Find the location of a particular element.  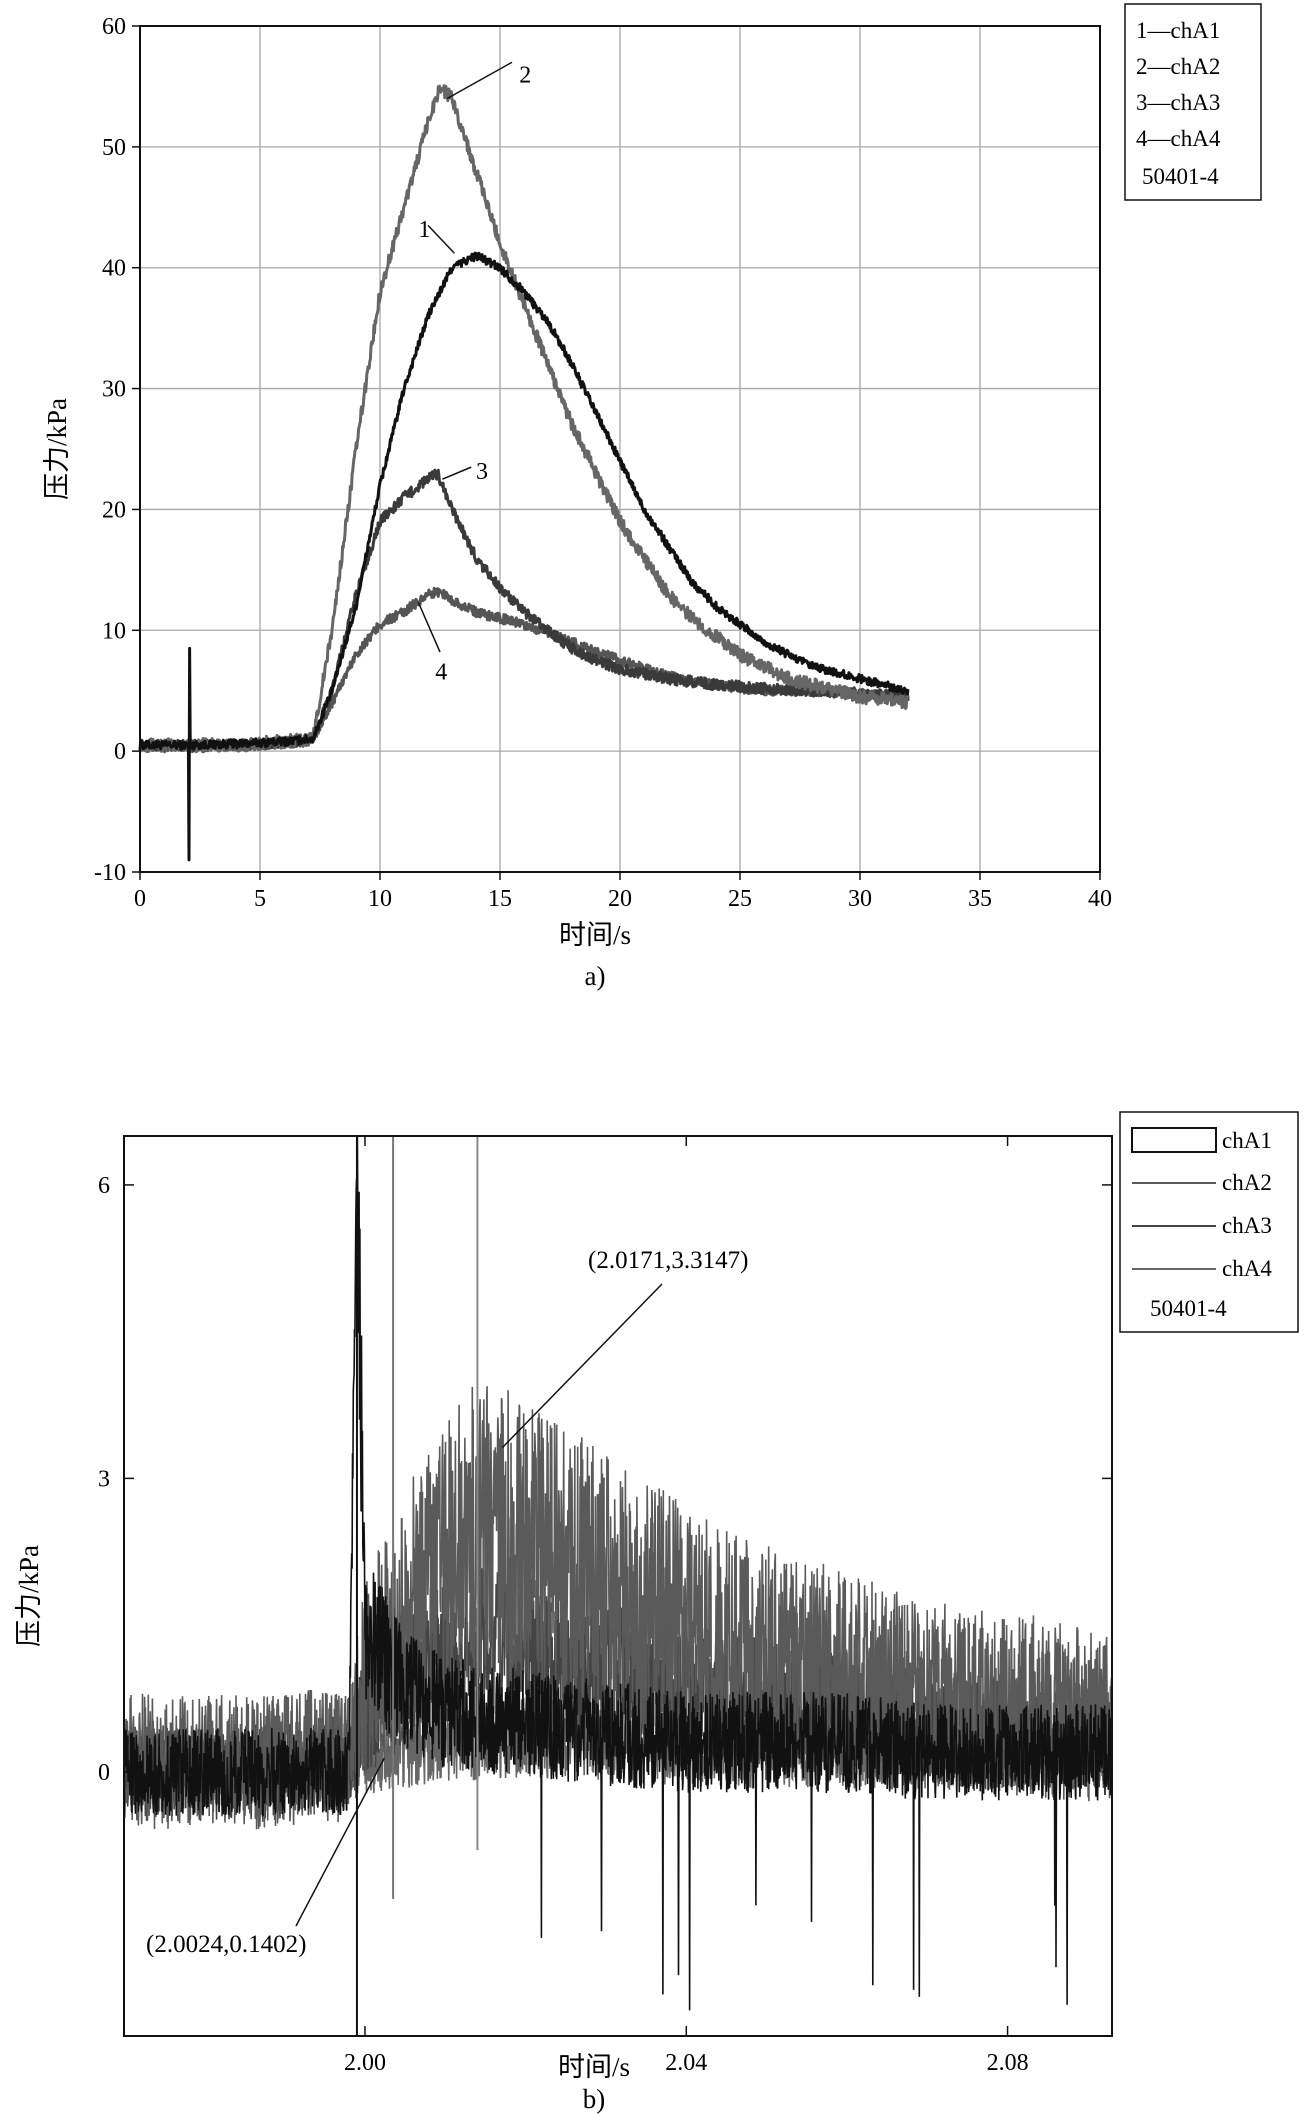

chart-a-series-callouts: 2 1 3 4 is located at coordinates (474, 373).